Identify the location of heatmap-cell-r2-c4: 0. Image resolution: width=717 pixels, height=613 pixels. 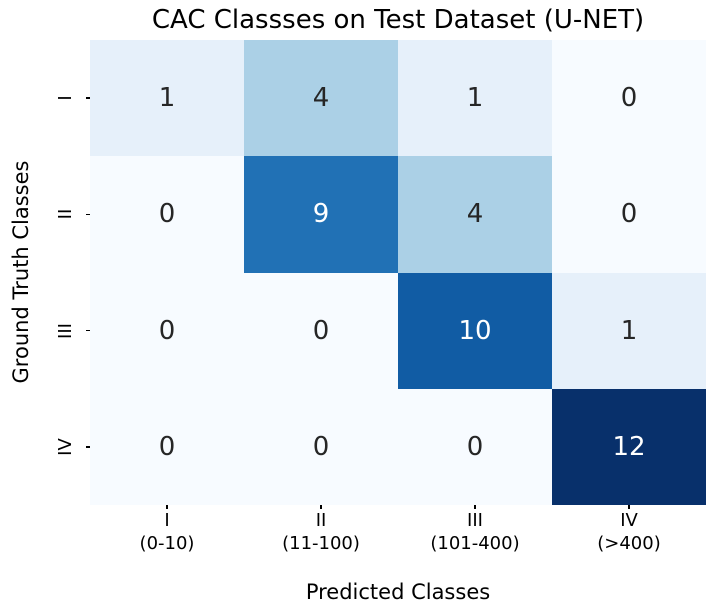
(629, 214).